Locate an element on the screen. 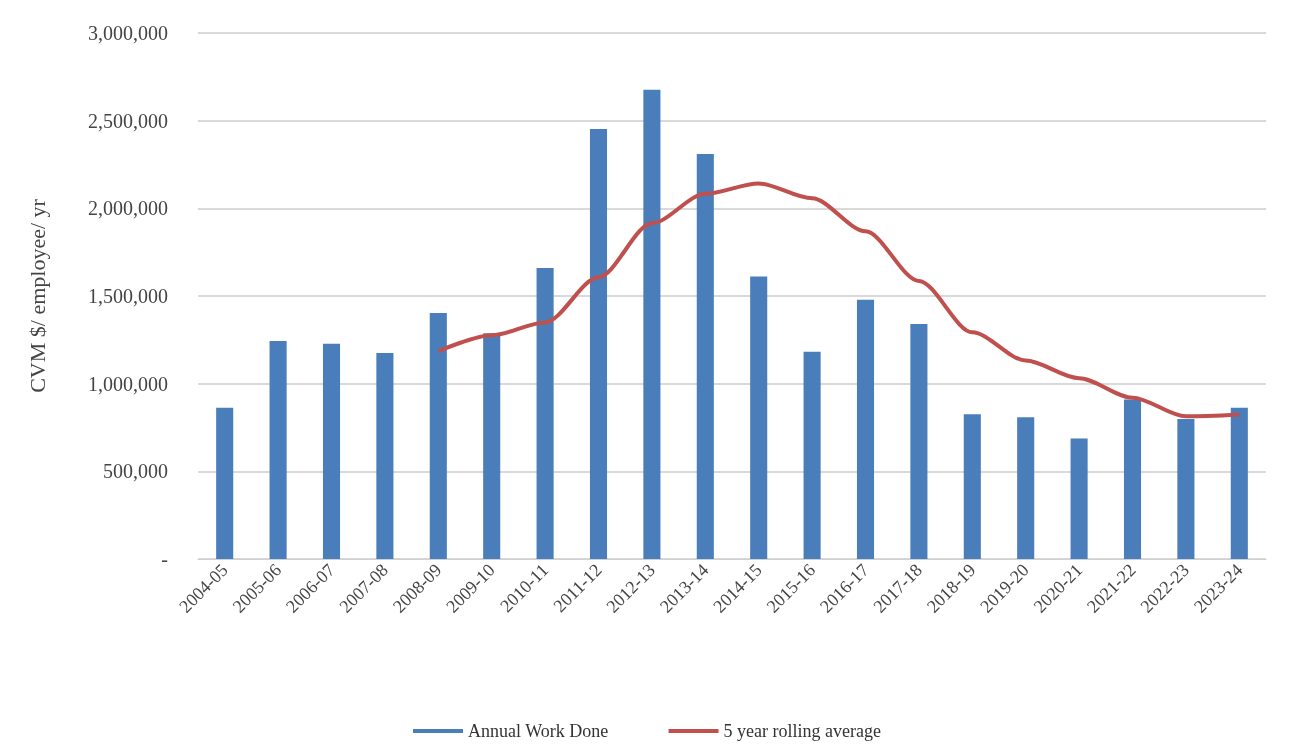  y-tick-label: 1,500,000 is located at coordinates (128, 296).